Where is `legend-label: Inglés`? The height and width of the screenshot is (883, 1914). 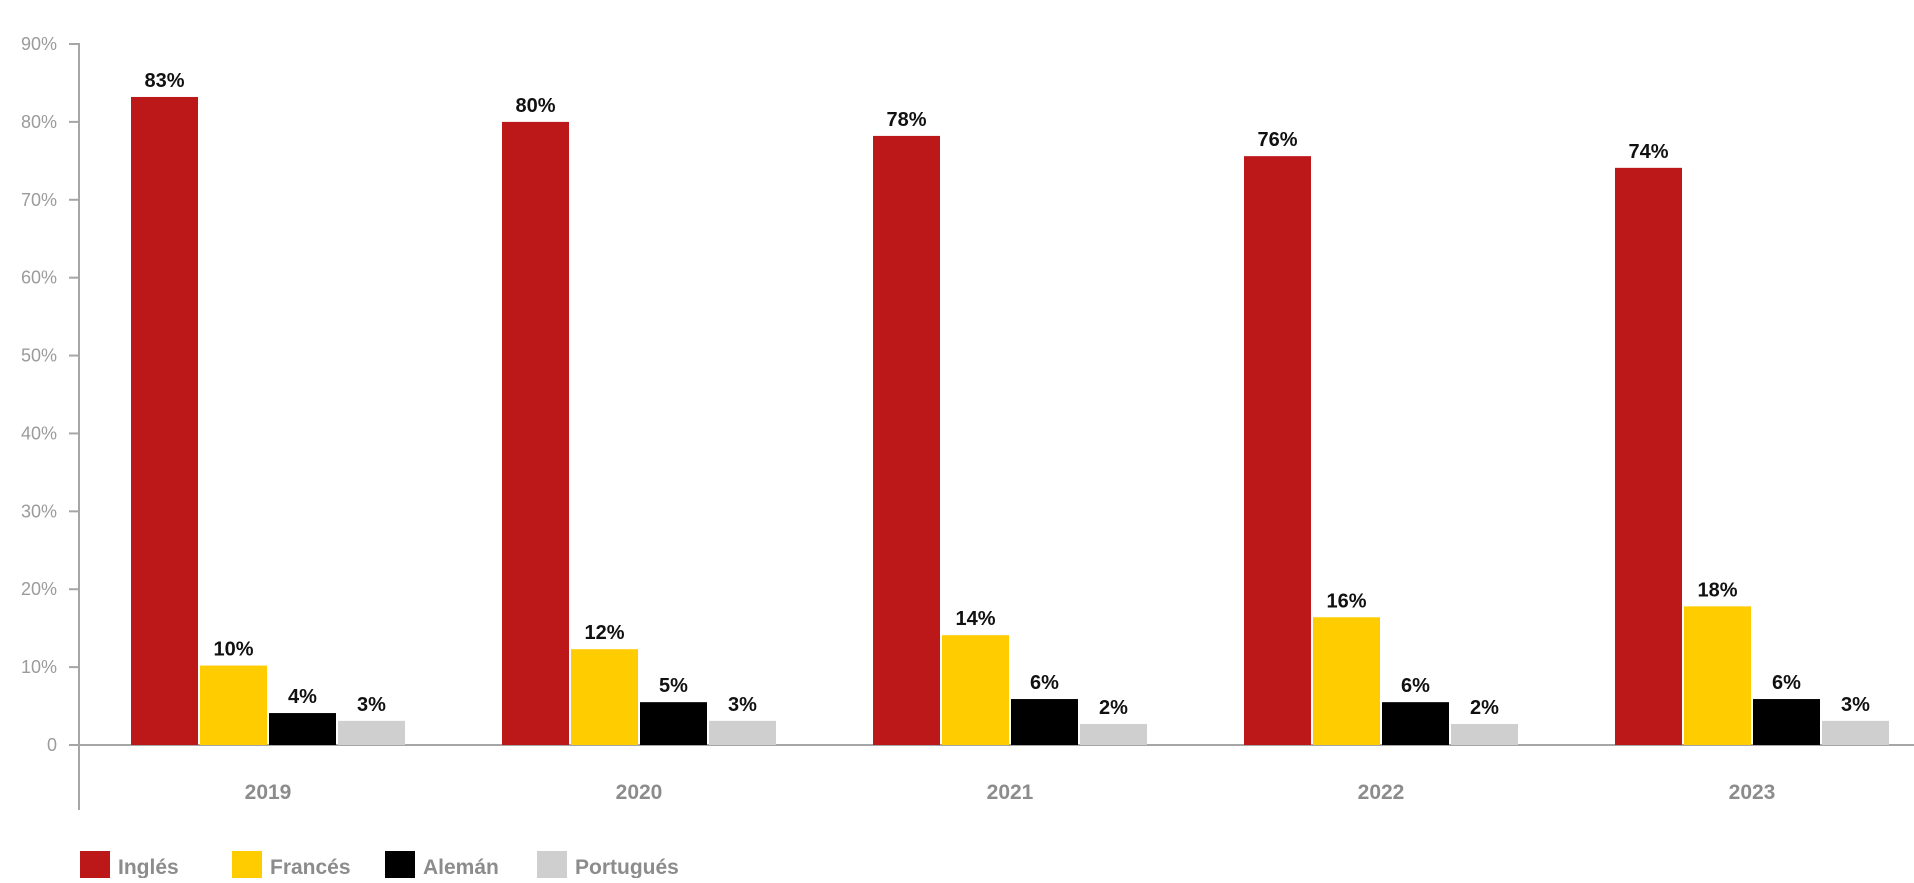 legend-label: Inglés is located at coordinates (148, 867).